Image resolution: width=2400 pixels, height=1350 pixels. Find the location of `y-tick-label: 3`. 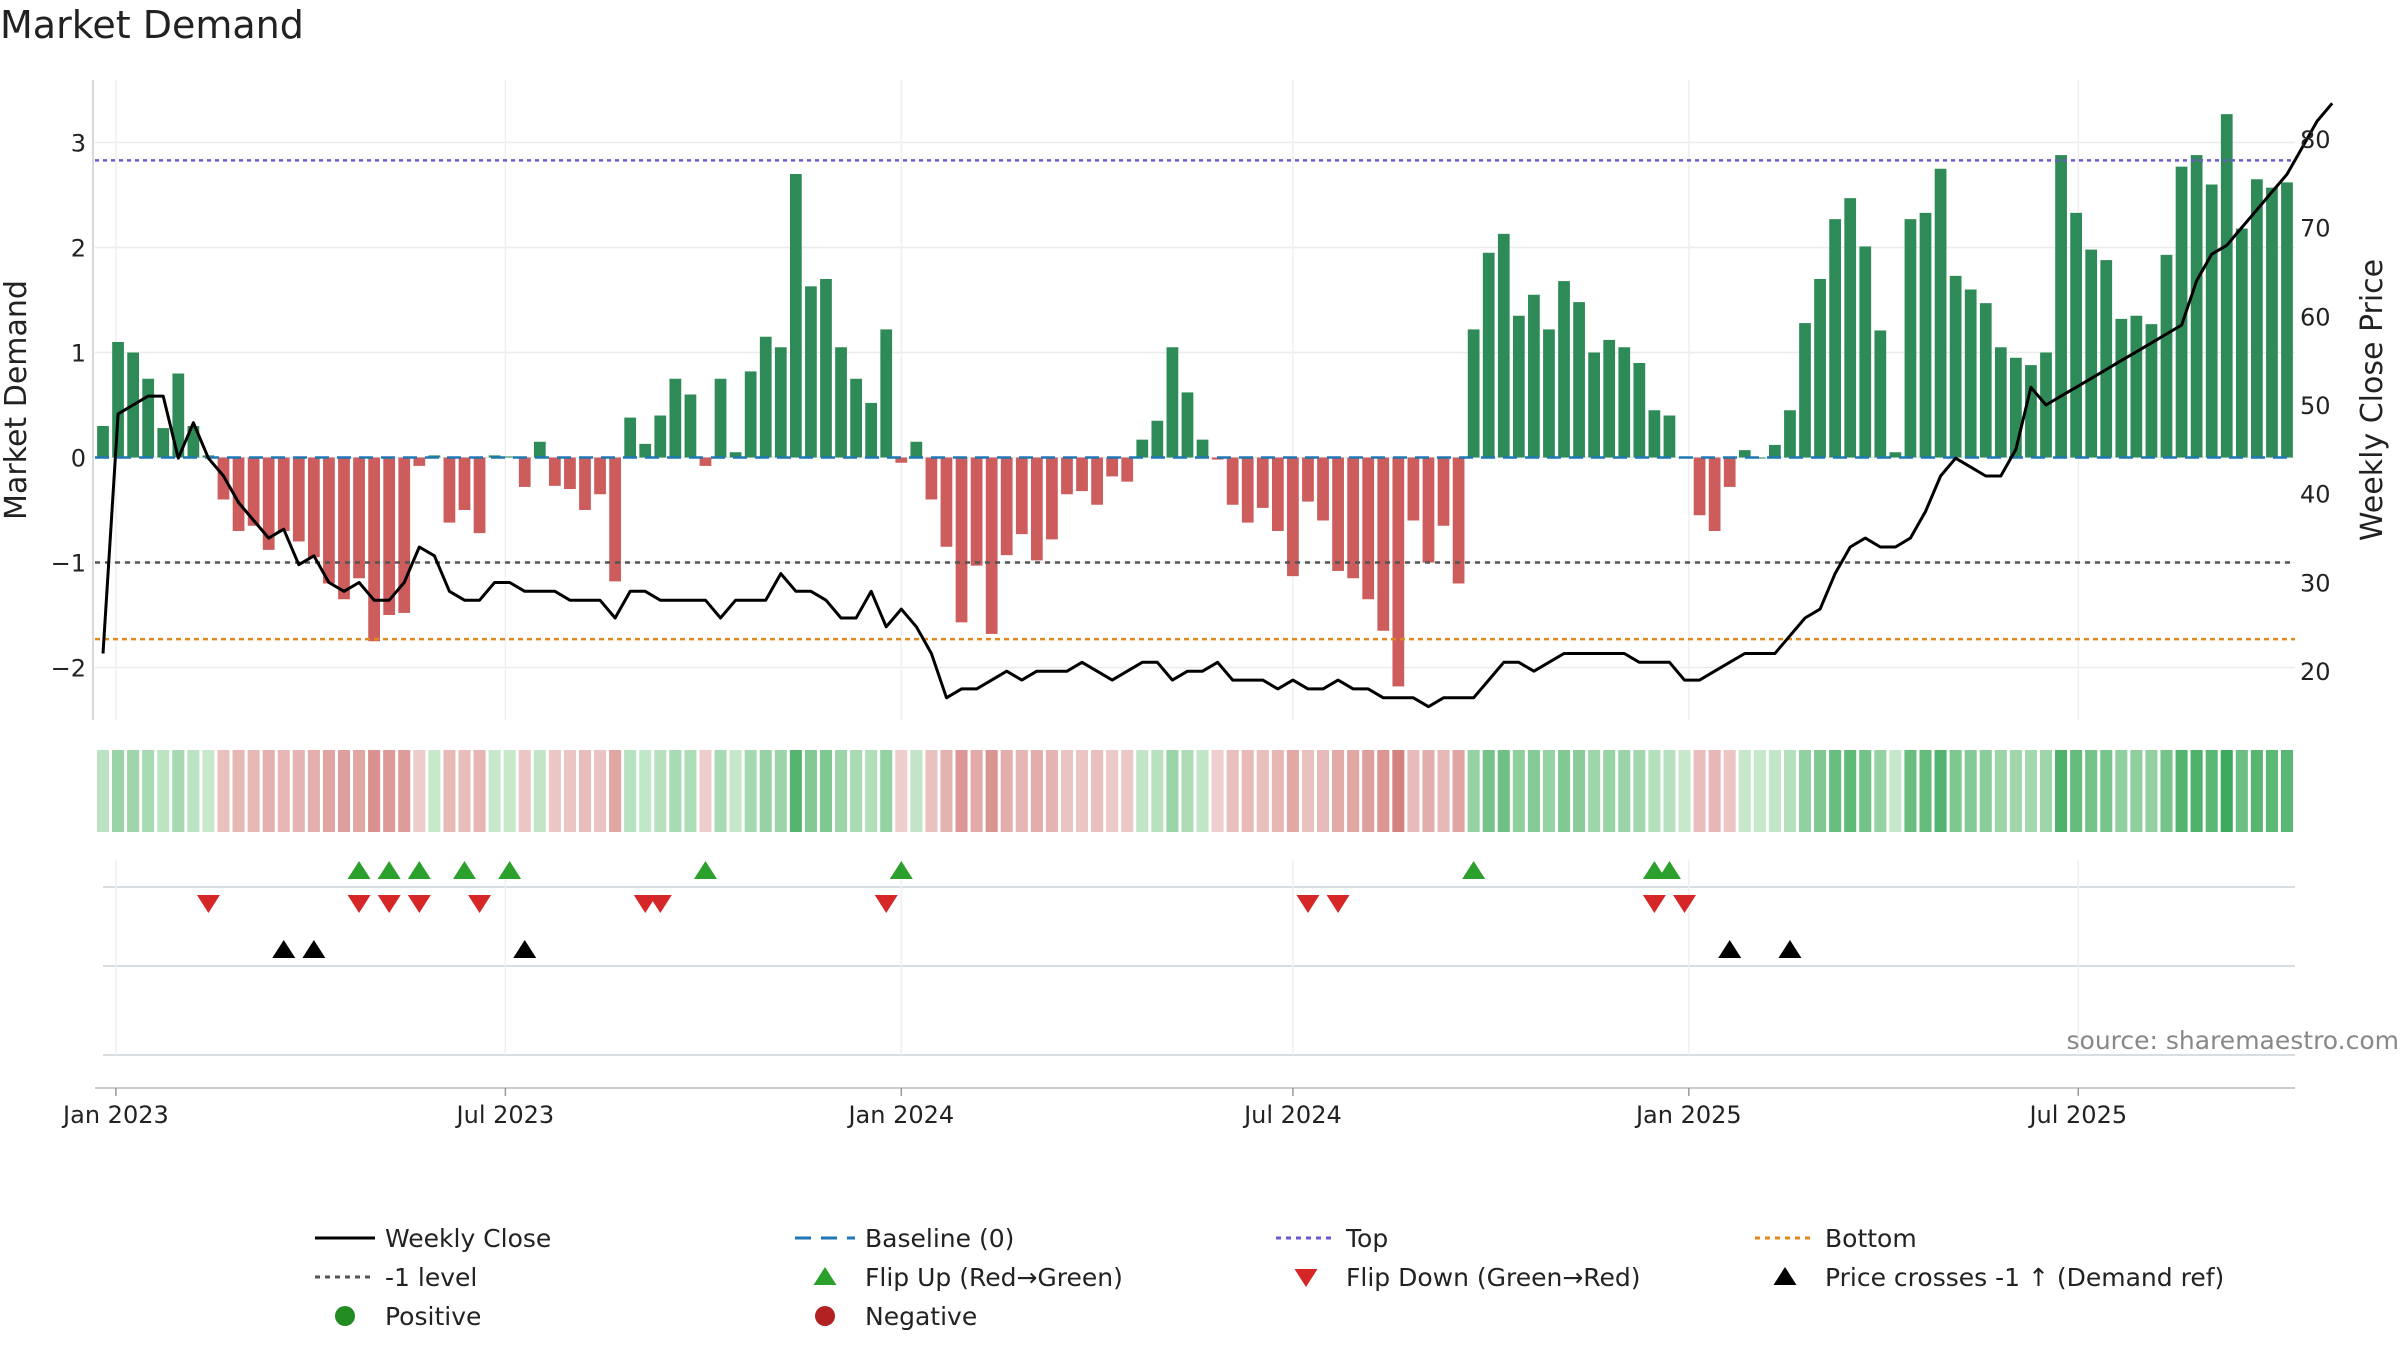

y-tick-label: 3 is located at coordinates (78, 144).